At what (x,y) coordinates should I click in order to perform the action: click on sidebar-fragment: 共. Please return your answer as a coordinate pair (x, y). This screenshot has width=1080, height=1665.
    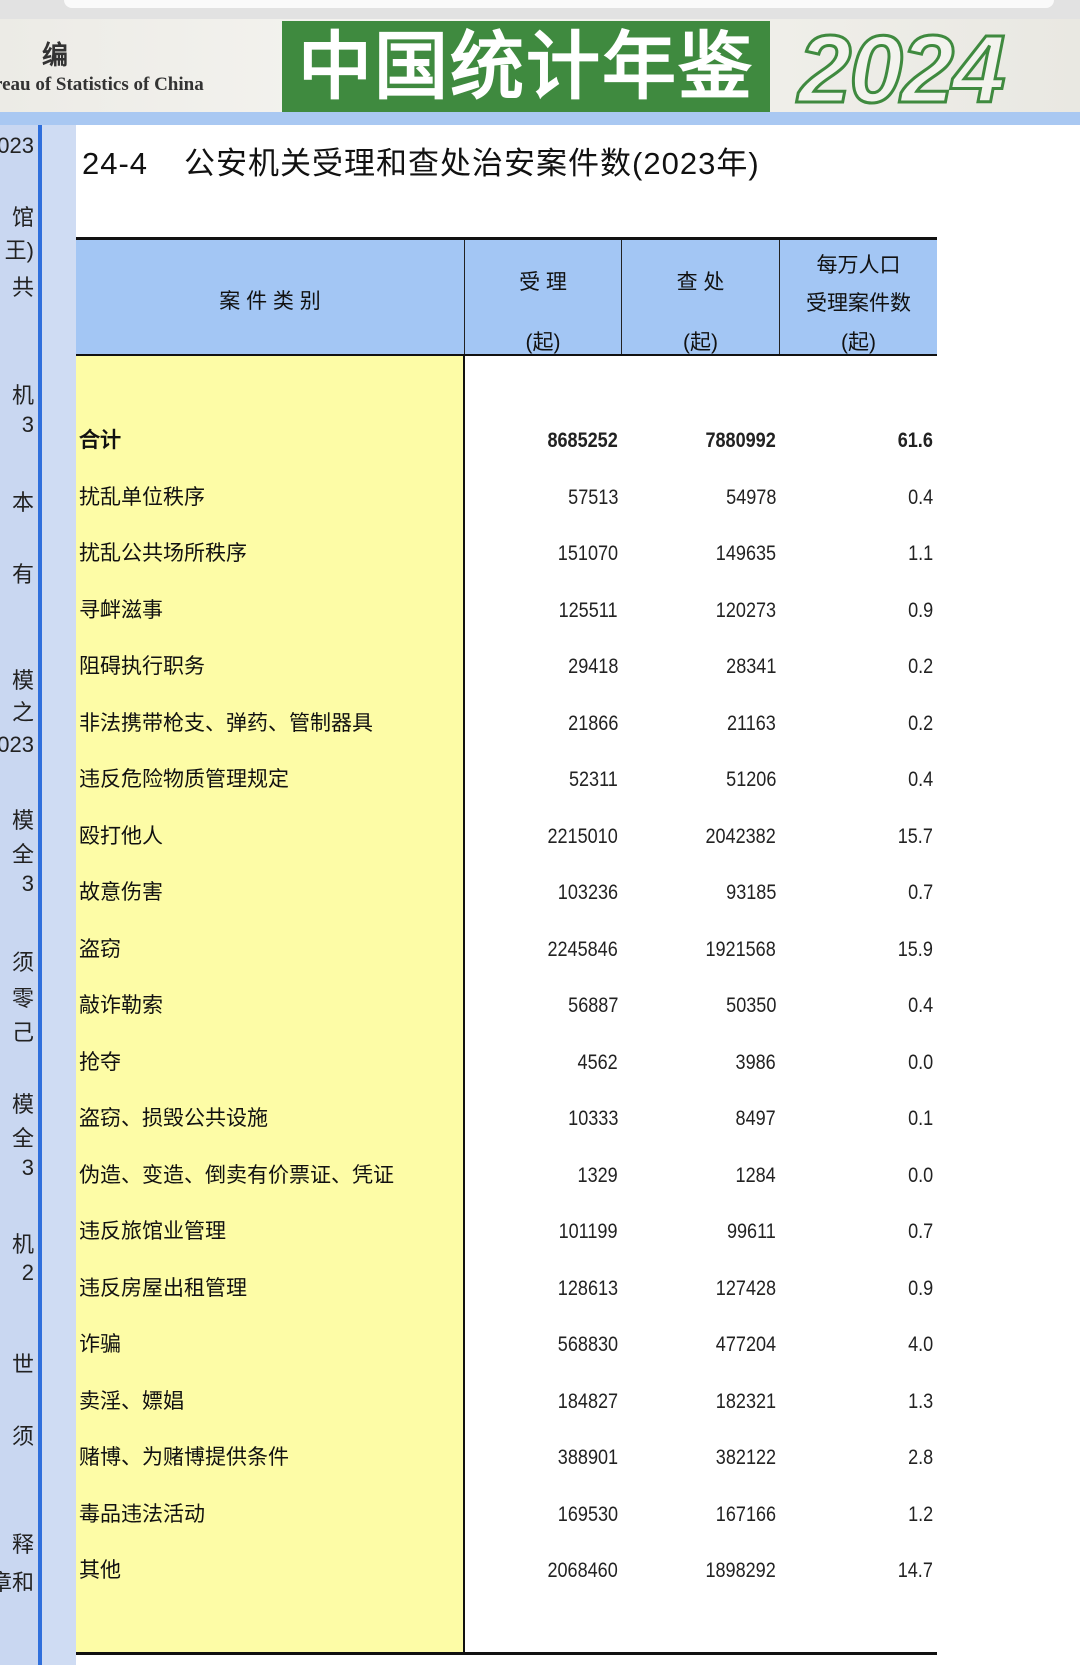
    Looking at the image, I should click on (22, 287).